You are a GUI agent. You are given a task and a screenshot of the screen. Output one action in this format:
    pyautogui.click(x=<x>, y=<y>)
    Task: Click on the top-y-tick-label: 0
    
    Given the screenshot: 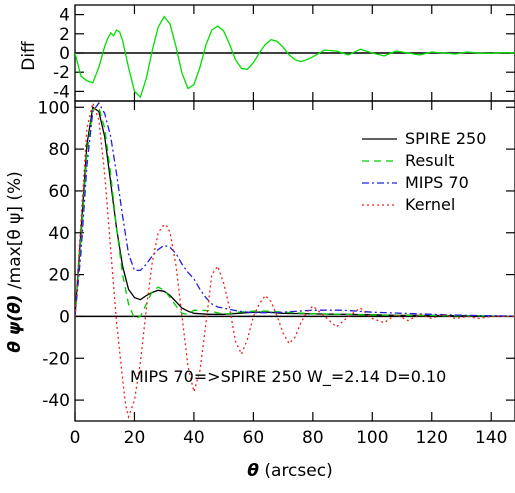 What is the action you would take?
    pyautogui.click(x=64, y=54)
    